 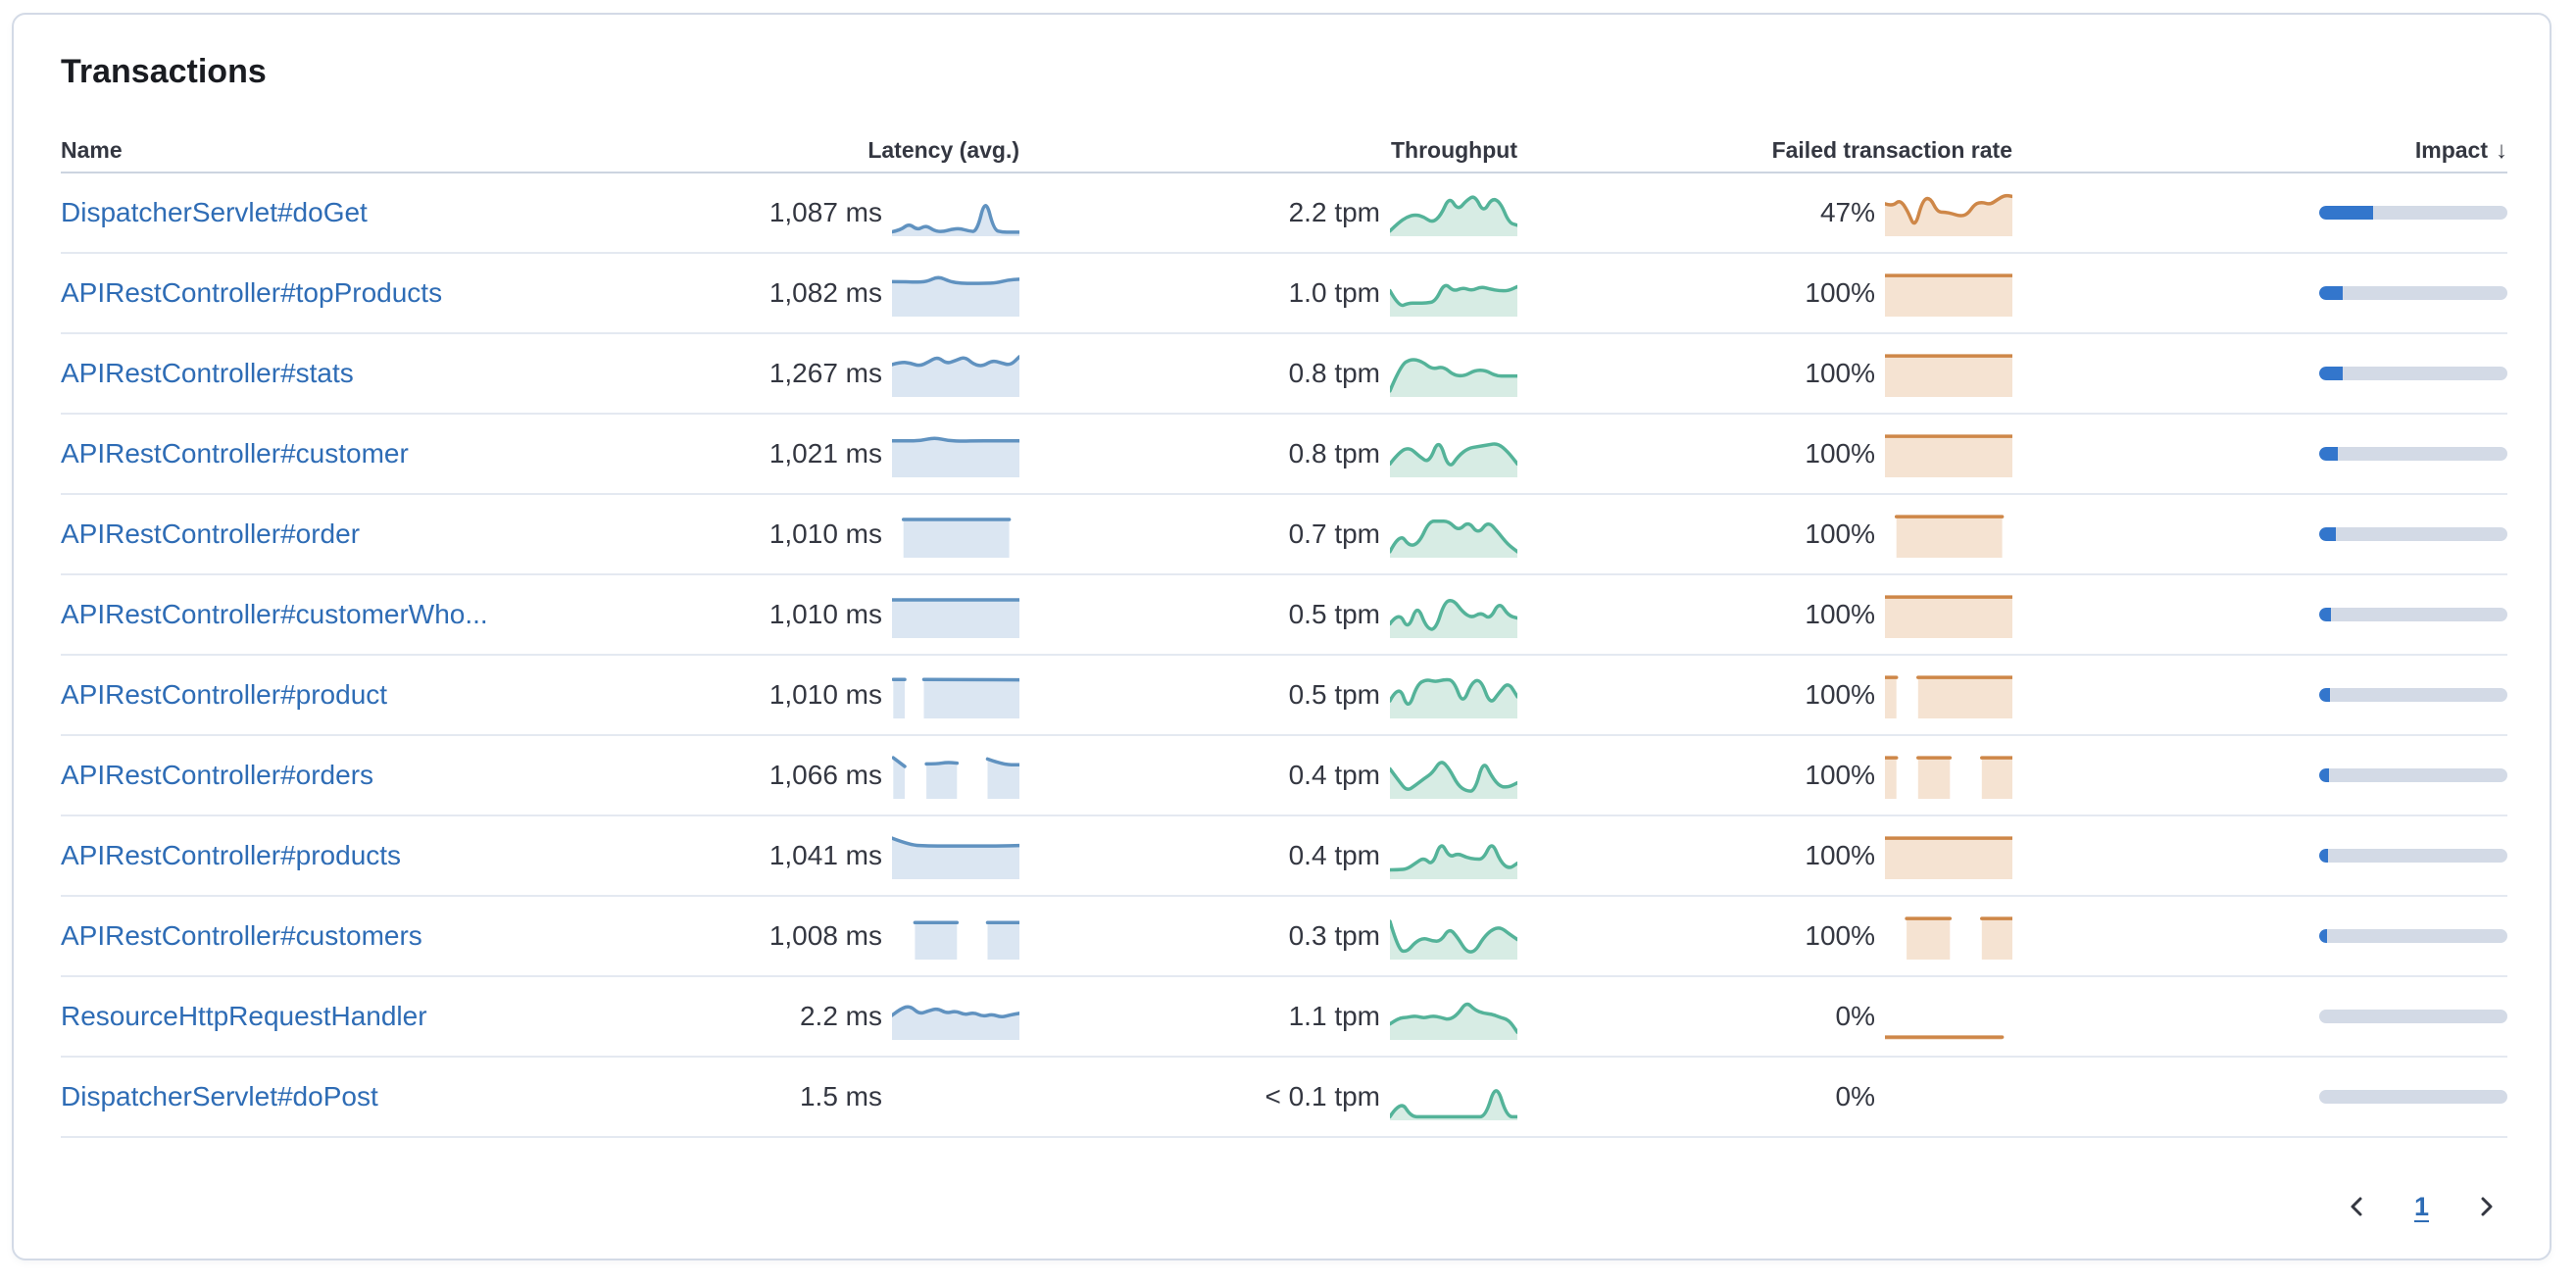 What do you see at coordinates (1322, 1096) in the screenshot?
I see `throughput-value: < 0.1 tpm` at bounding box center [1322, 1096].